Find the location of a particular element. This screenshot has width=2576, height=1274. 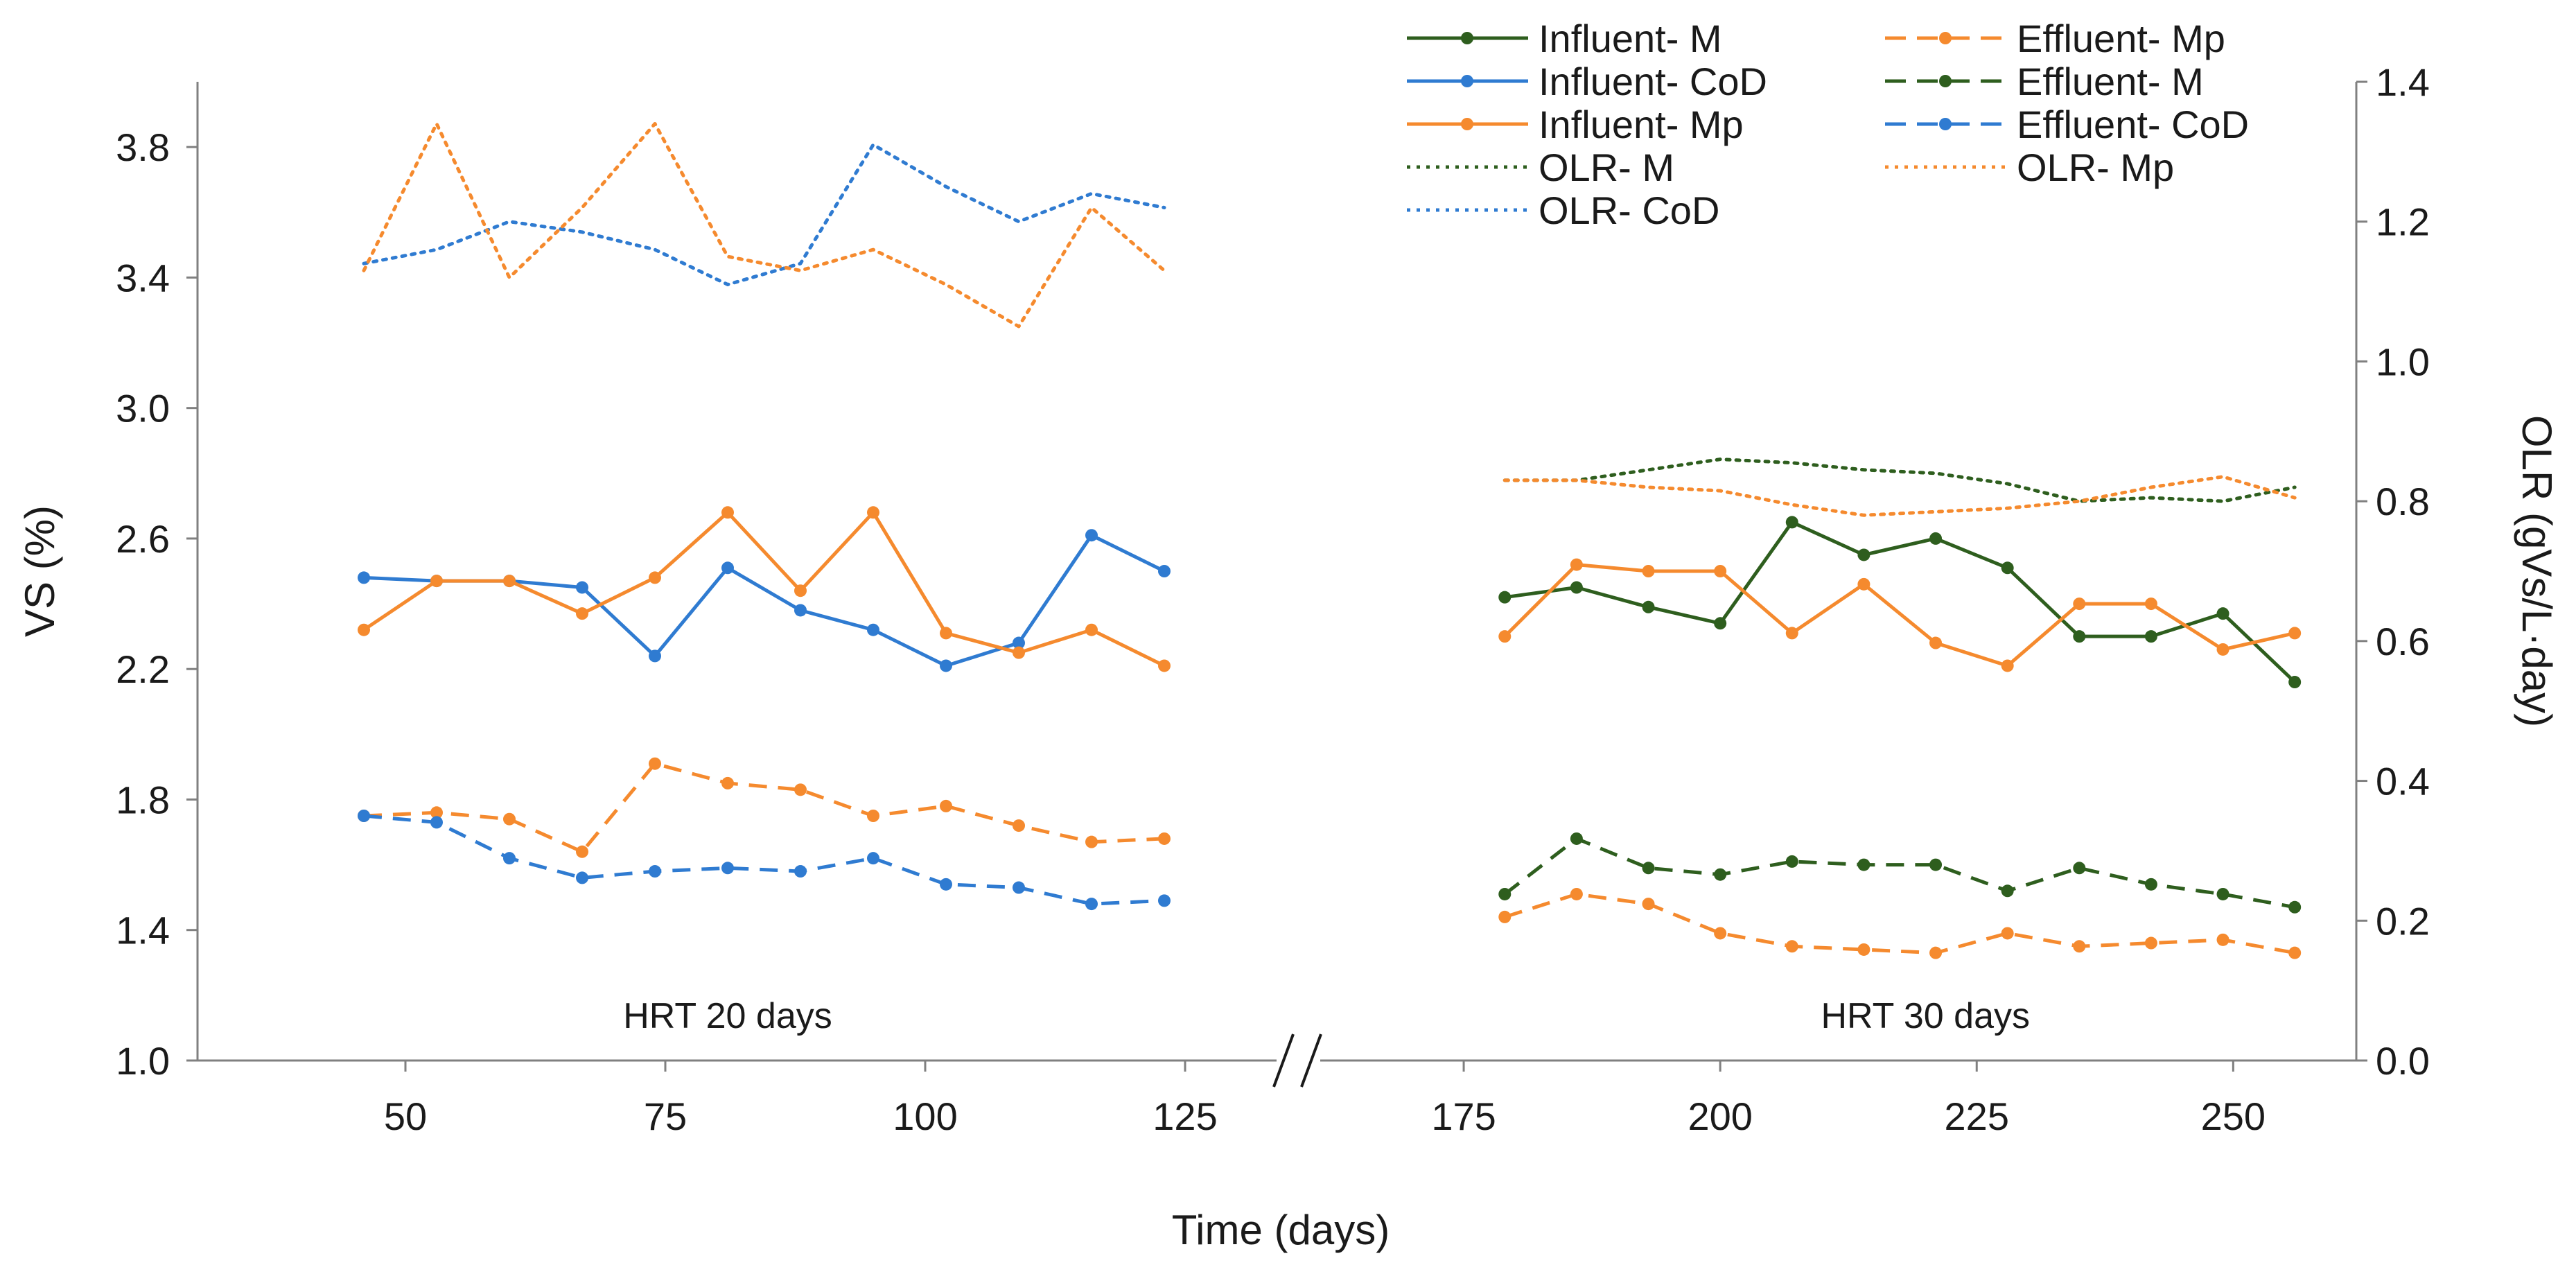

axis-break-mark is located at coordinates (1311, 1060).